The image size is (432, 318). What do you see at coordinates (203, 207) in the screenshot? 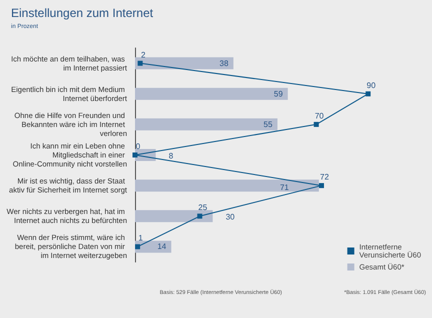
I see `data-label: 25` at bounding box center [203, 207].